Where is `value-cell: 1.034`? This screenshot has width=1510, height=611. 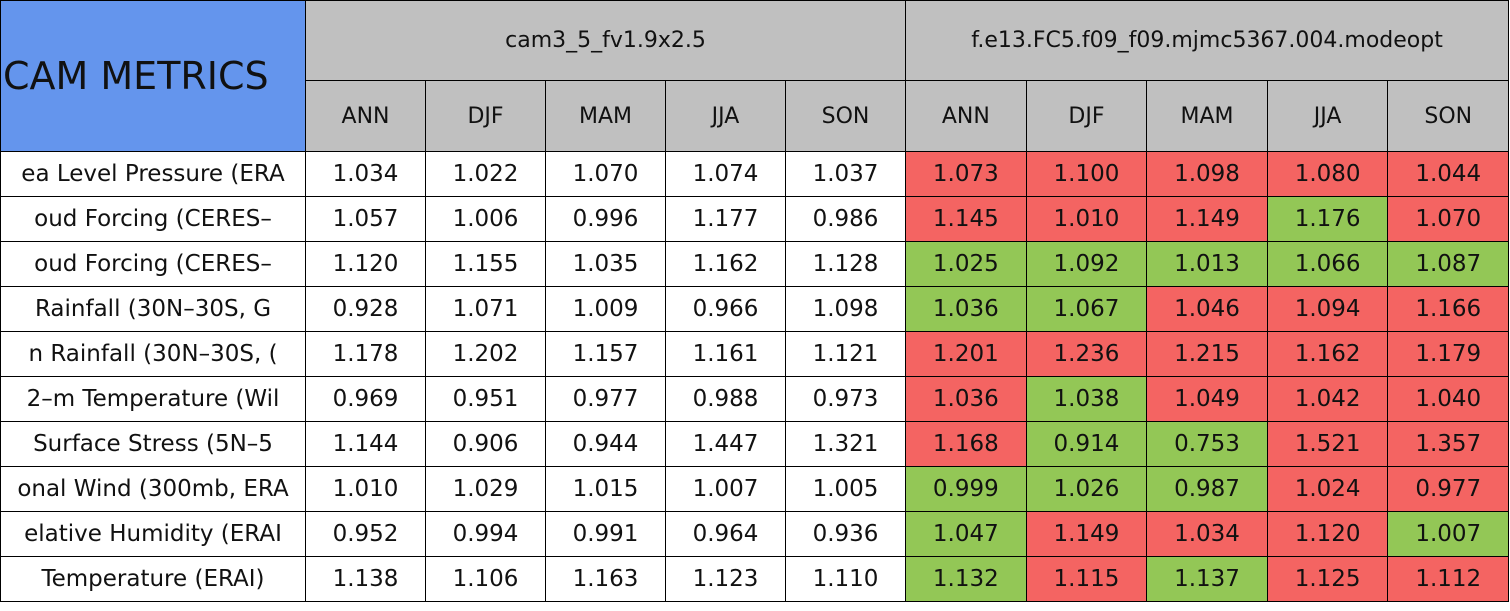 value-cell: 1.034 is located at coordinates (365, 174).